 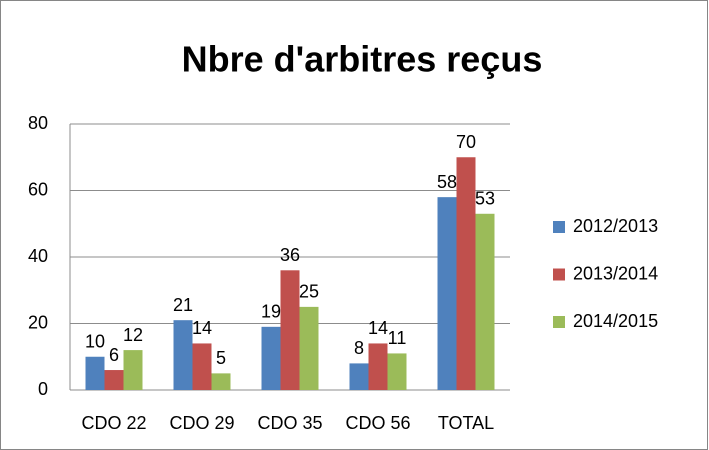 I want to click on x-tick-label: CDO 22, so click(x=113, y=423).